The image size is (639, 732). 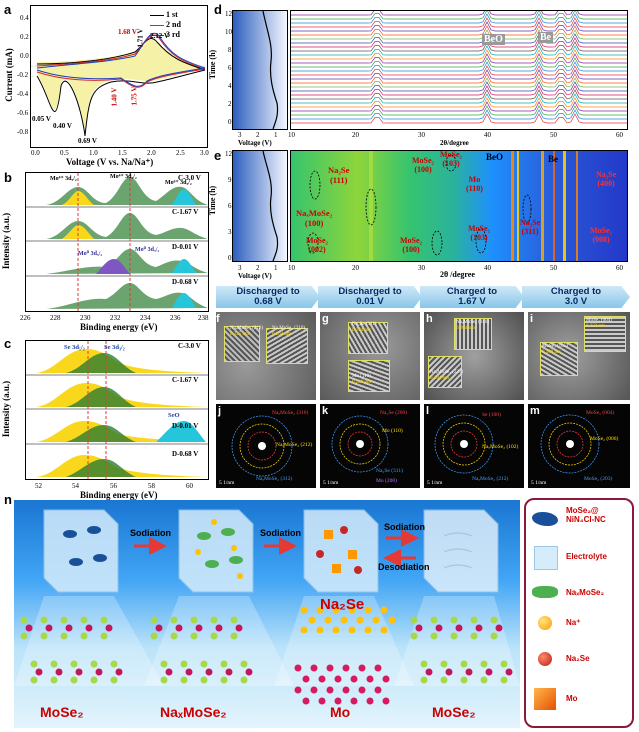 What do you see at coordinates (173, 34) in the screenshot?
I see `legend-3rd: 3 rd` at bounding box center [173, 34].